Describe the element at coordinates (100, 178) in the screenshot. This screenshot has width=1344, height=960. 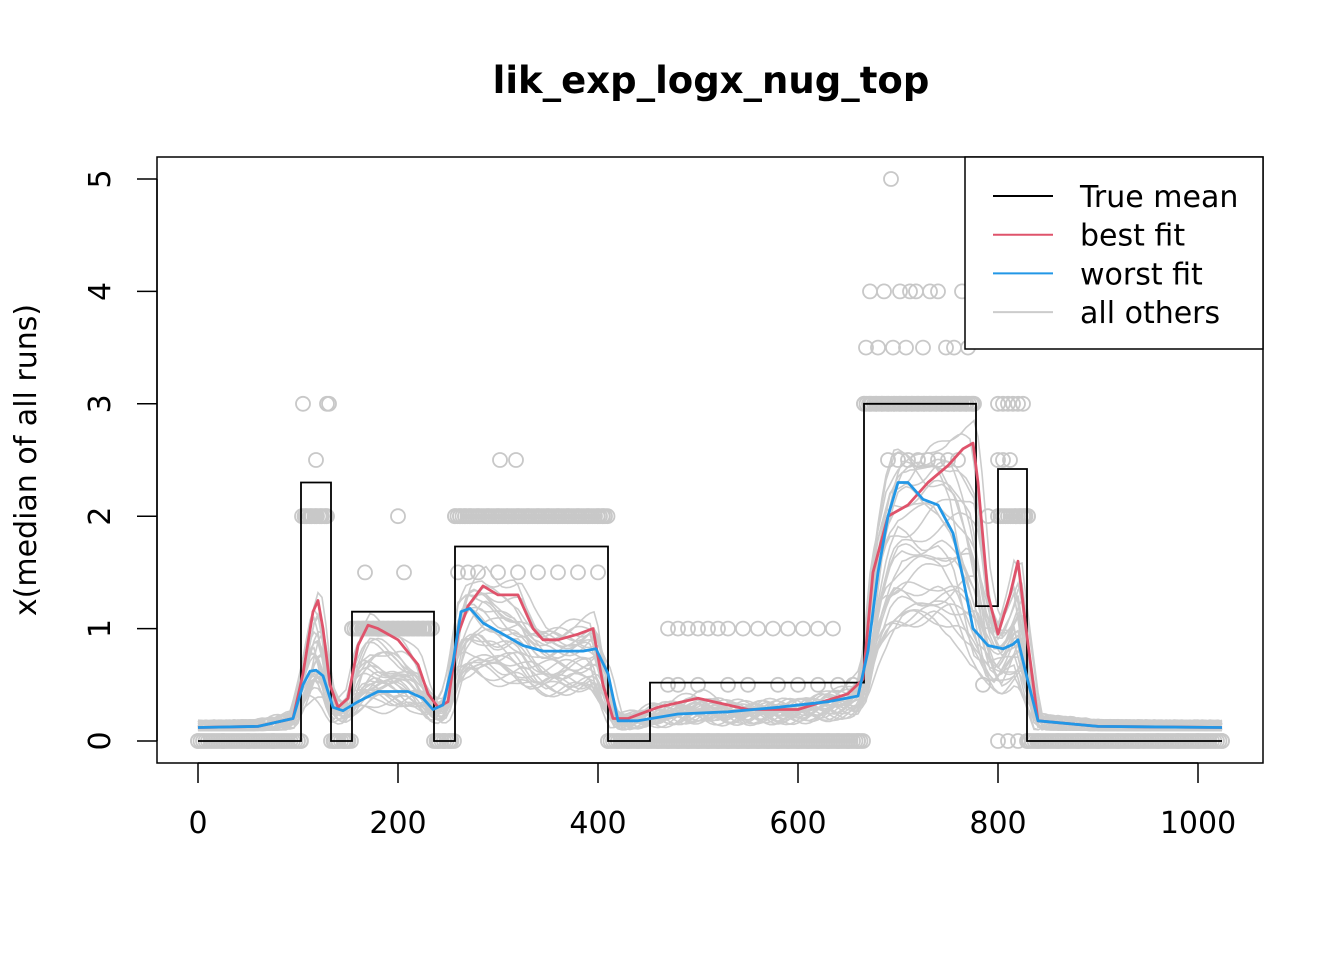
I see `y-tick-label: 5` at that location.